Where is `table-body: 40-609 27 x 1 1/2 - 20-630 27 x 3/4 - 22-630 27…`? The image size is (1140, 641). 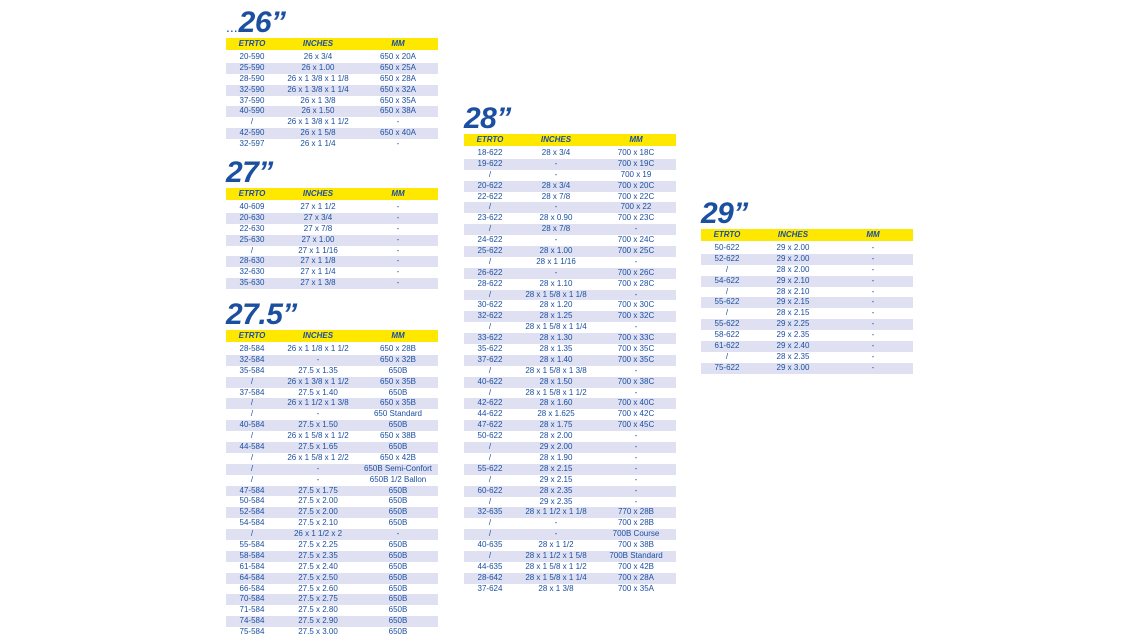 table-body: 40-609 27 x 1 1/2 - 20-630 27 x 3/4 - 22-630 27… is located at coordinates (332, 246).